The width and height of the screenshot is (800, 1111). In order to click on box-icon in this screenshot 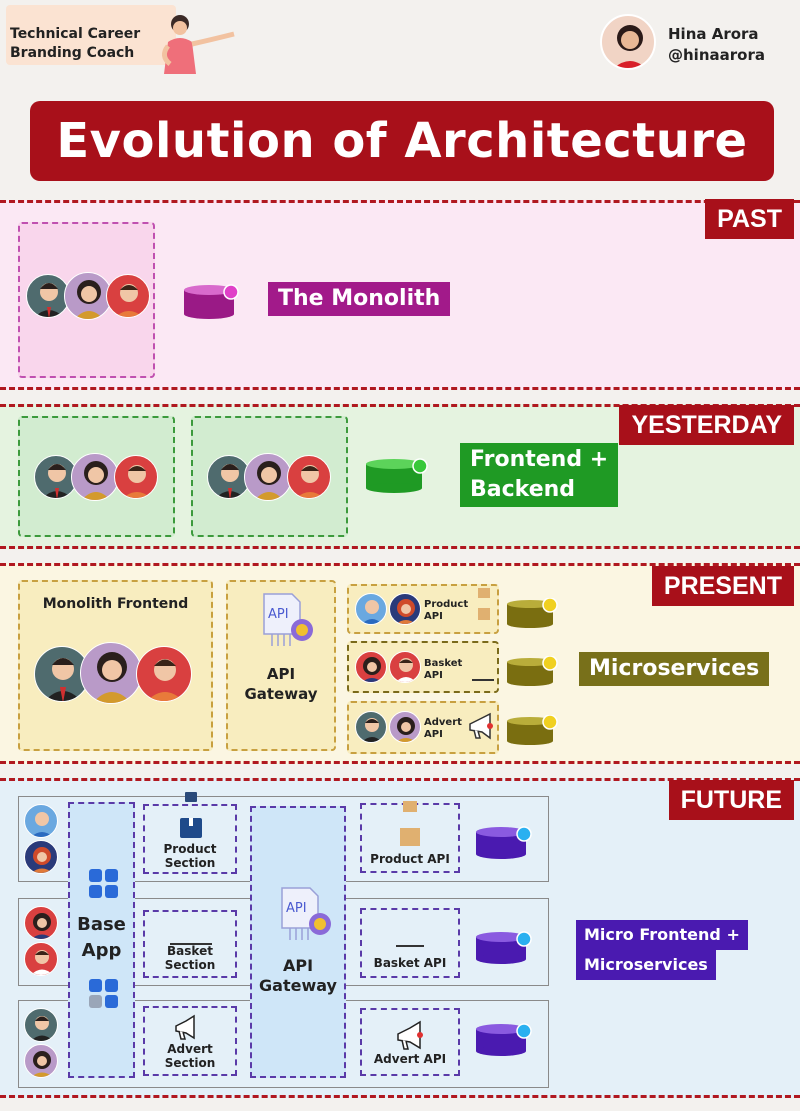, I will do `click(484, 604)`.